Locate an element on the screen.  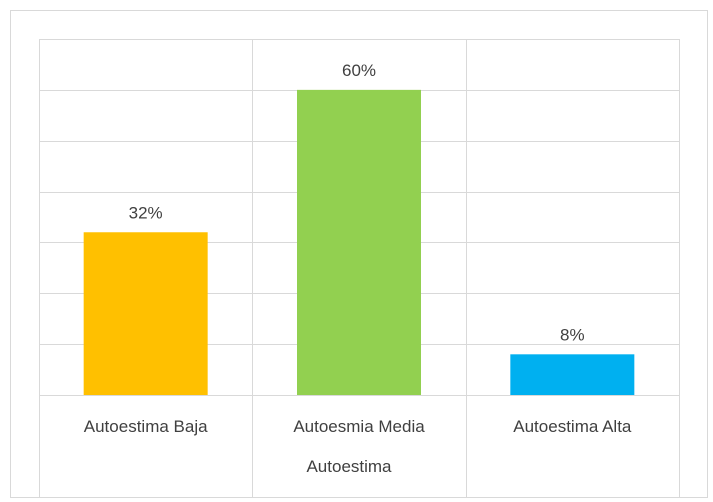
category-label: Autoesmia Media is located at coordinates (359, 426).